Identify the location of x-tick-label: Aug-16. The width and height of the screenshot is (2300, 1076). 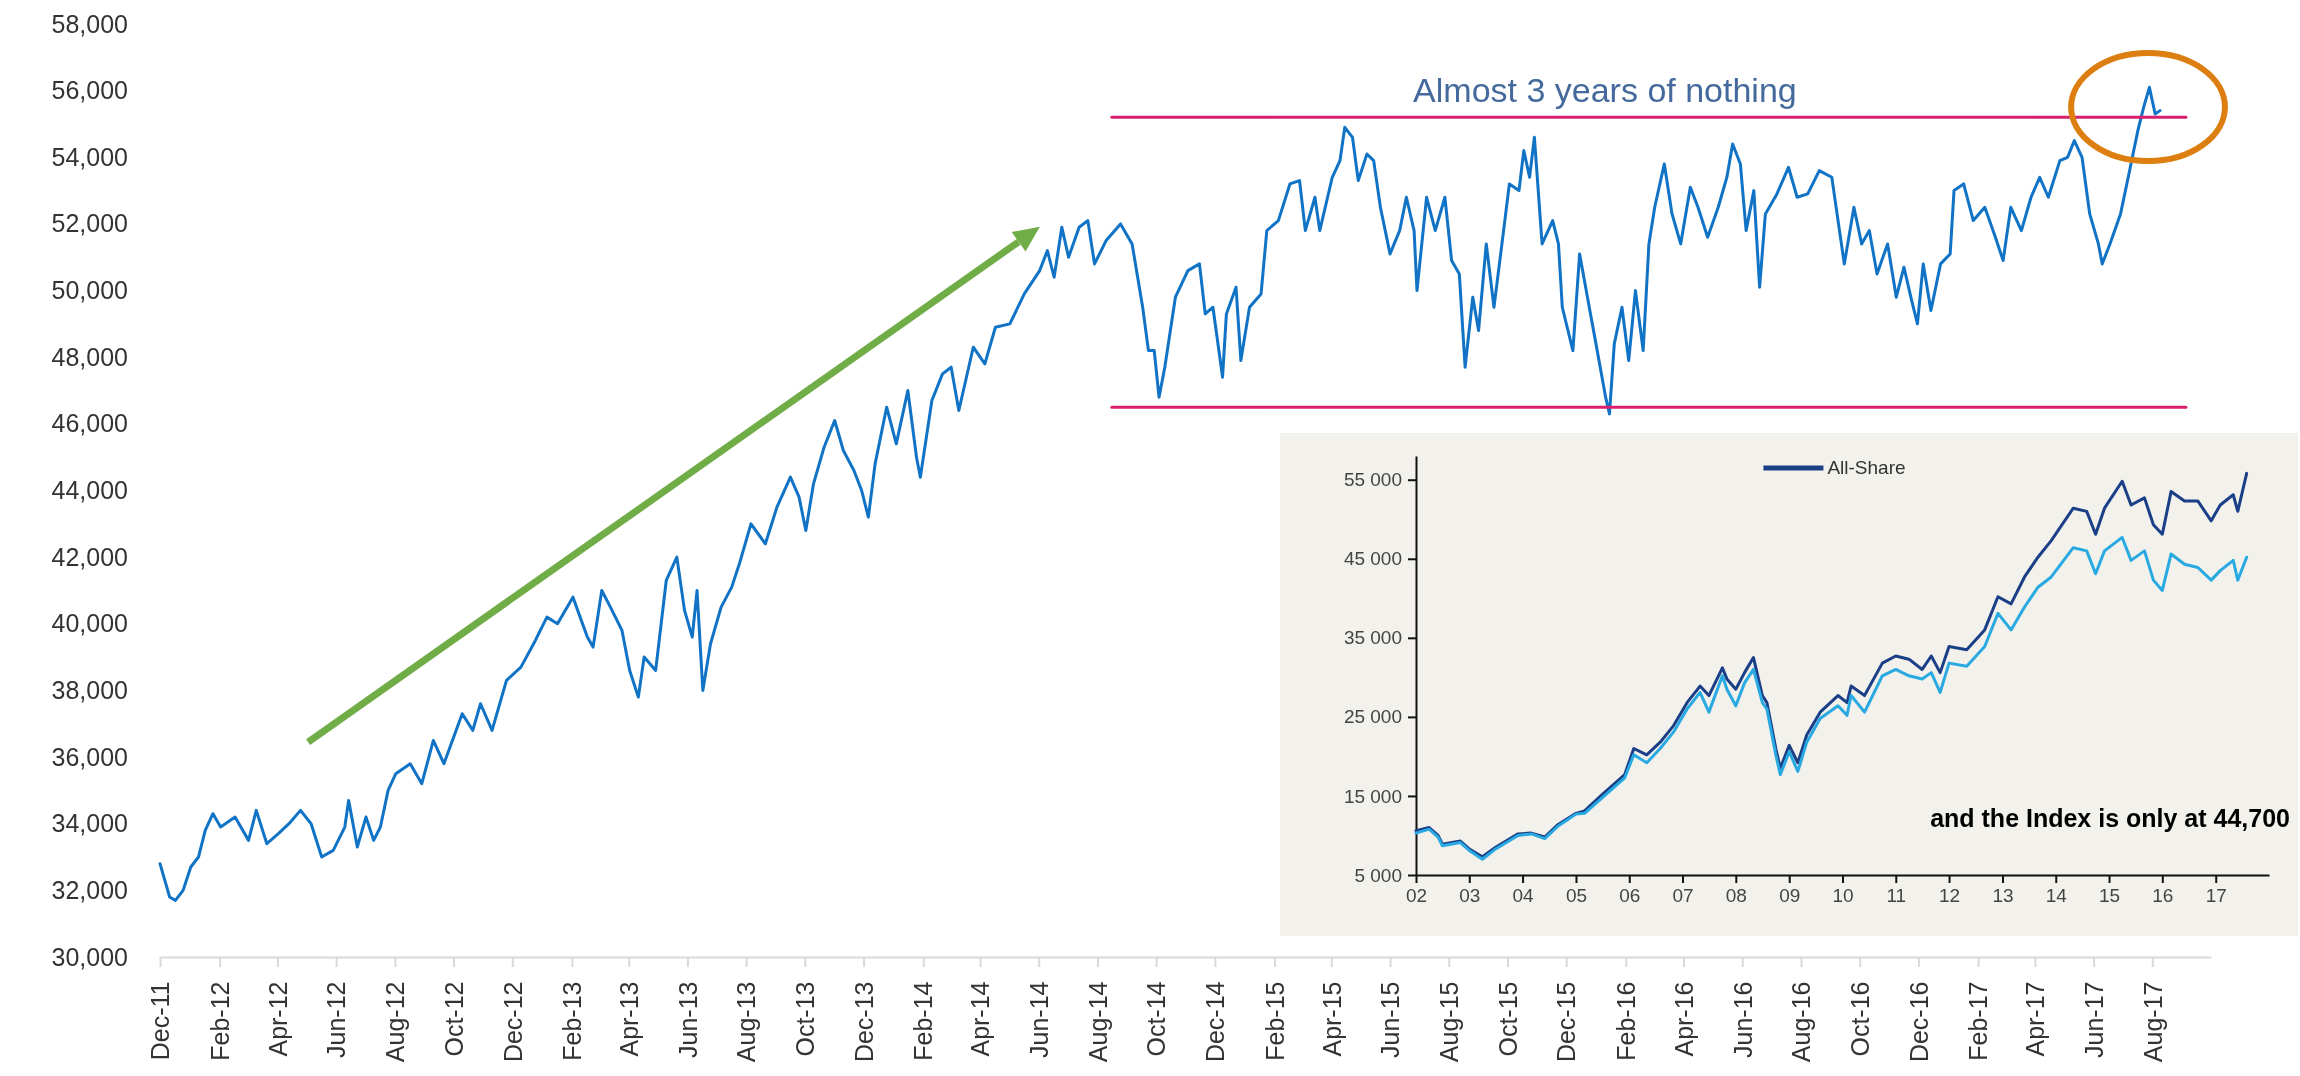
(1801, 1022).